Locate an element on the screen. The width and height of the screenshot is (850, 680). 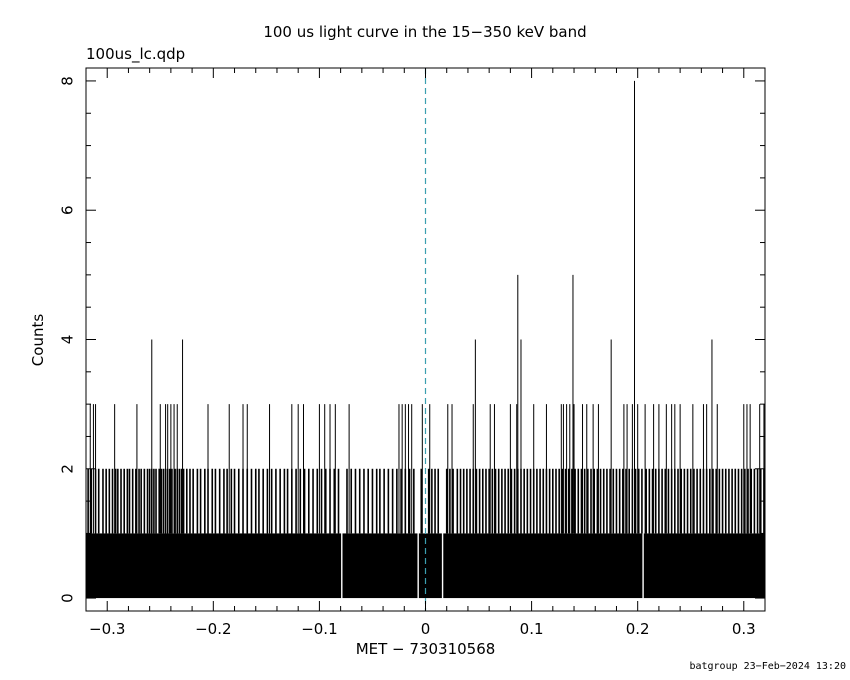
y-tick-label: 0 is located at coordinates (68, 598).